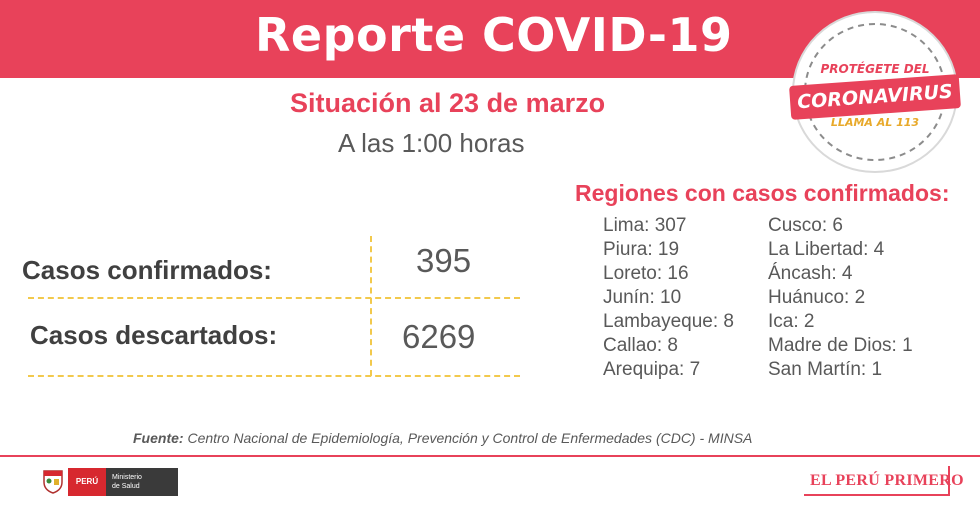  I want to click on region-item: Huánuco: 2, so click(817, 297).